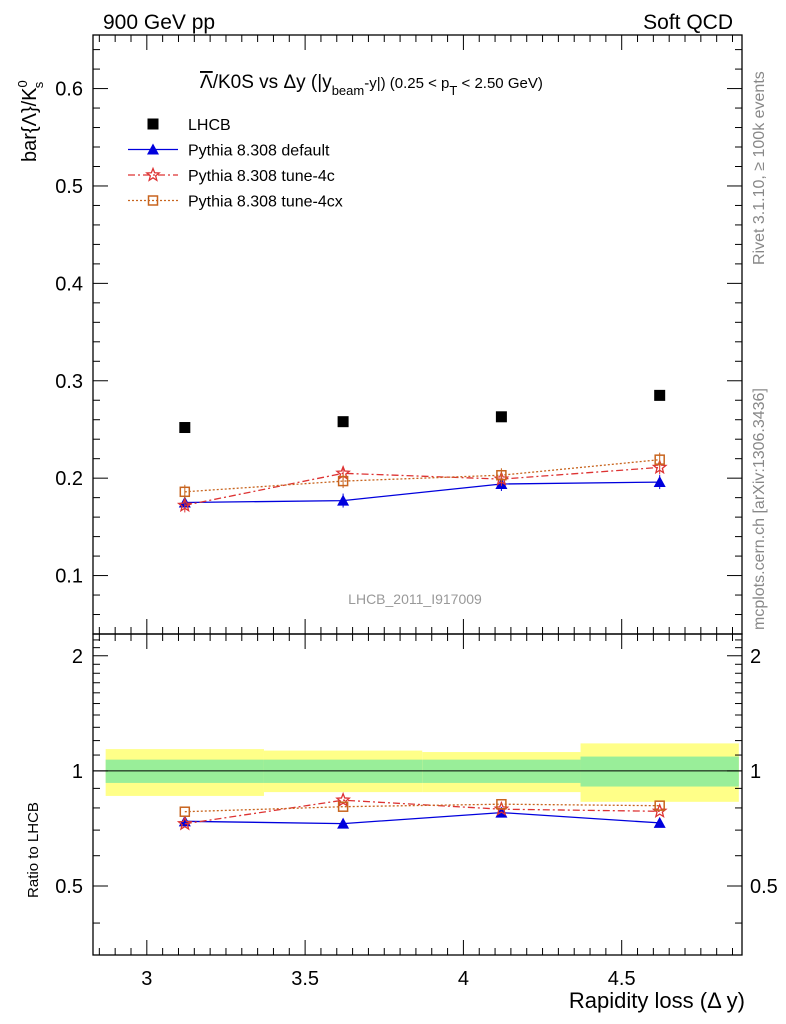 This screenshot has width=786, height=1024. What do you see at coordinates (422, 411) in the screenshot?
I see `series-lhcb` at bounding box center [422, 411].